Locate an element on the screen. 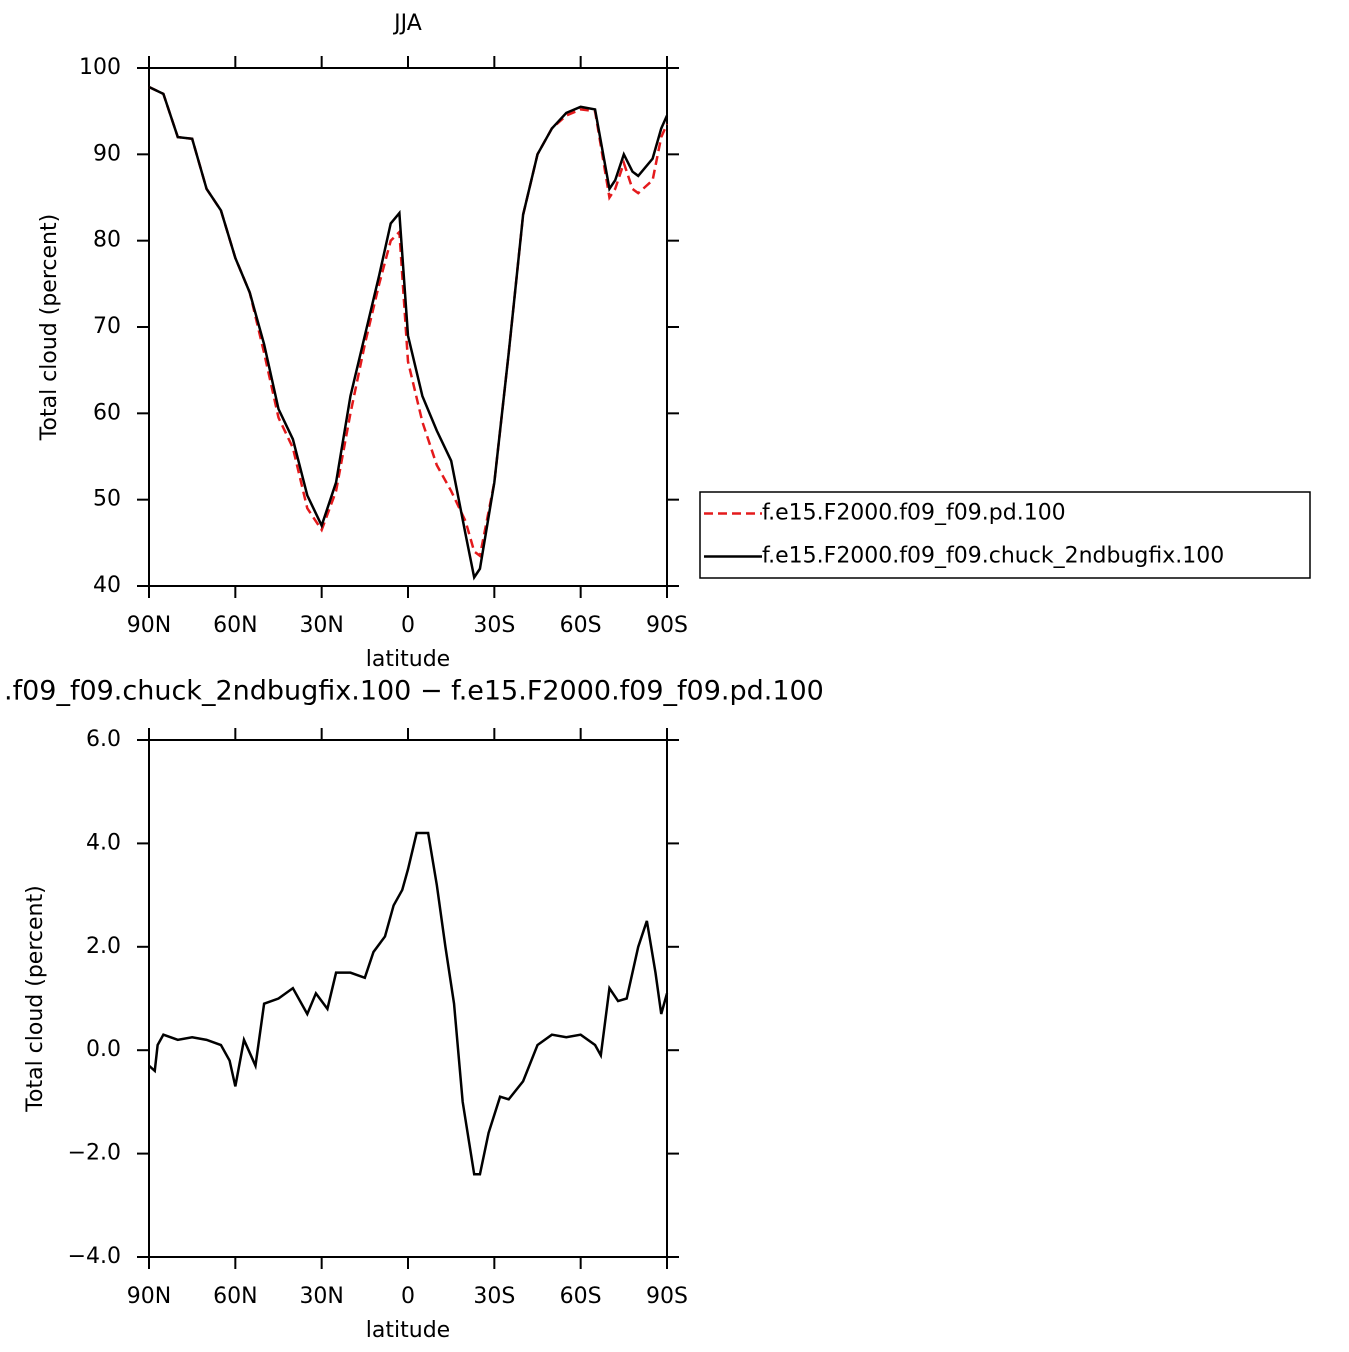 The image size is (1349, 1352). y-tick-label: 6.0 is located at coordinates (103, 739).